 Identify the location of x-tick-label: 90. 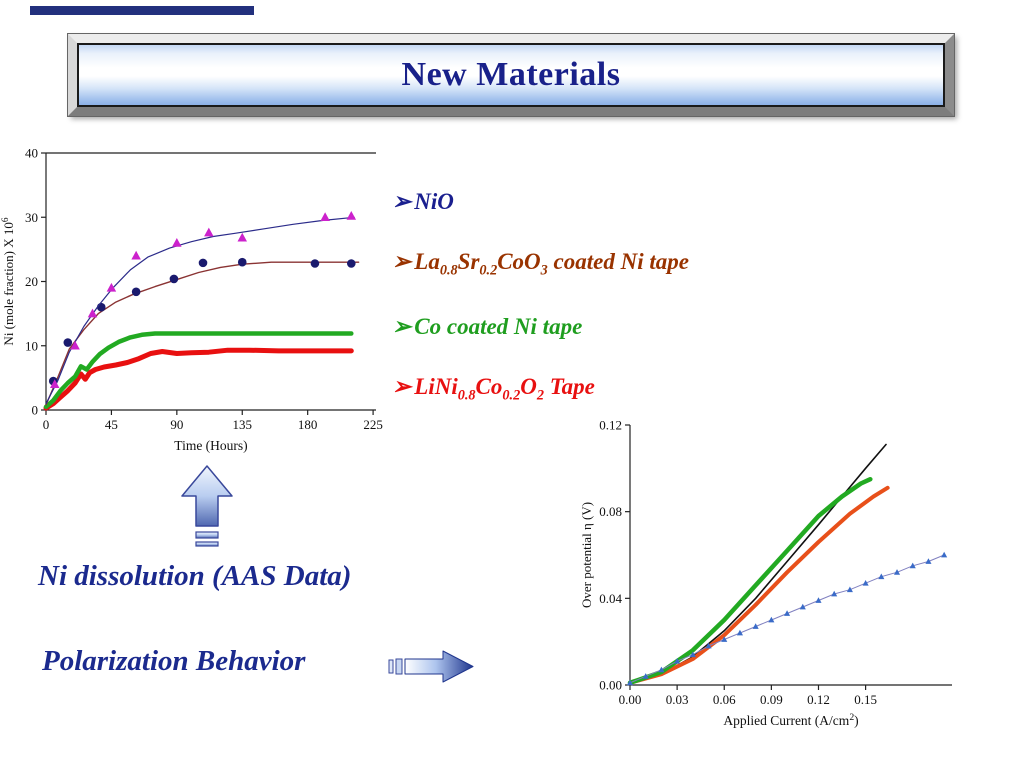
(176, 424).